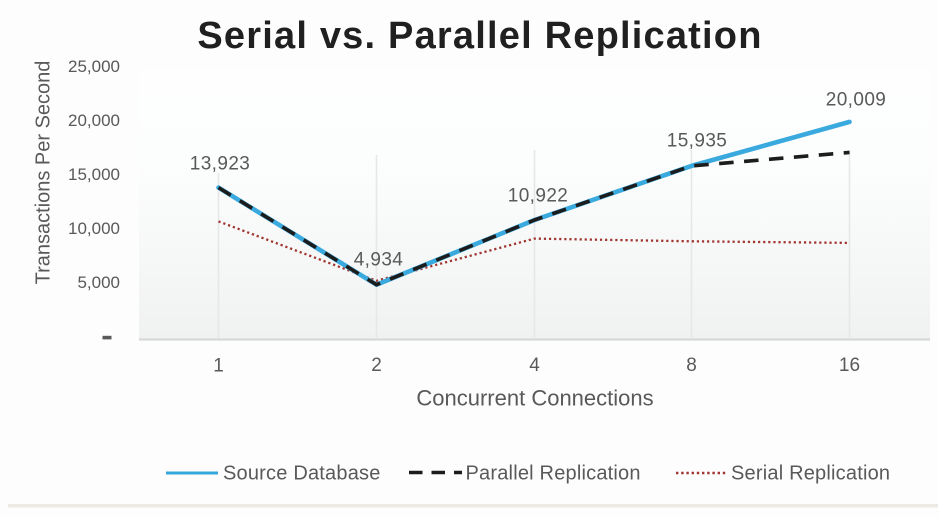 The image size is (938, 516). What do you see at coordinates (379, 260) in the screenshot?
I see `svg-text: 4,934` at bounding box center [379, 260].